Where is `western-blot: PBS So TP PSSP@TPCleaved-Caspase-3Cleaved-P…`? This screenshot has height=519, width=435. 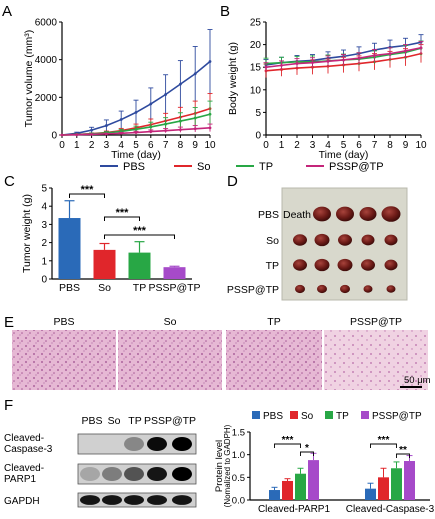
western-blot: PBS So TP PSSP@TPCleaved-Caspase-3Cleaved-P… is located at coordinates (100, 461).